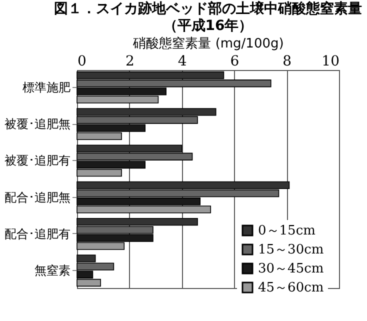  Describe the element at coordinates (37, 197) in the screenshot. I see `y-tick-label: 配合･追肥無` at that location.